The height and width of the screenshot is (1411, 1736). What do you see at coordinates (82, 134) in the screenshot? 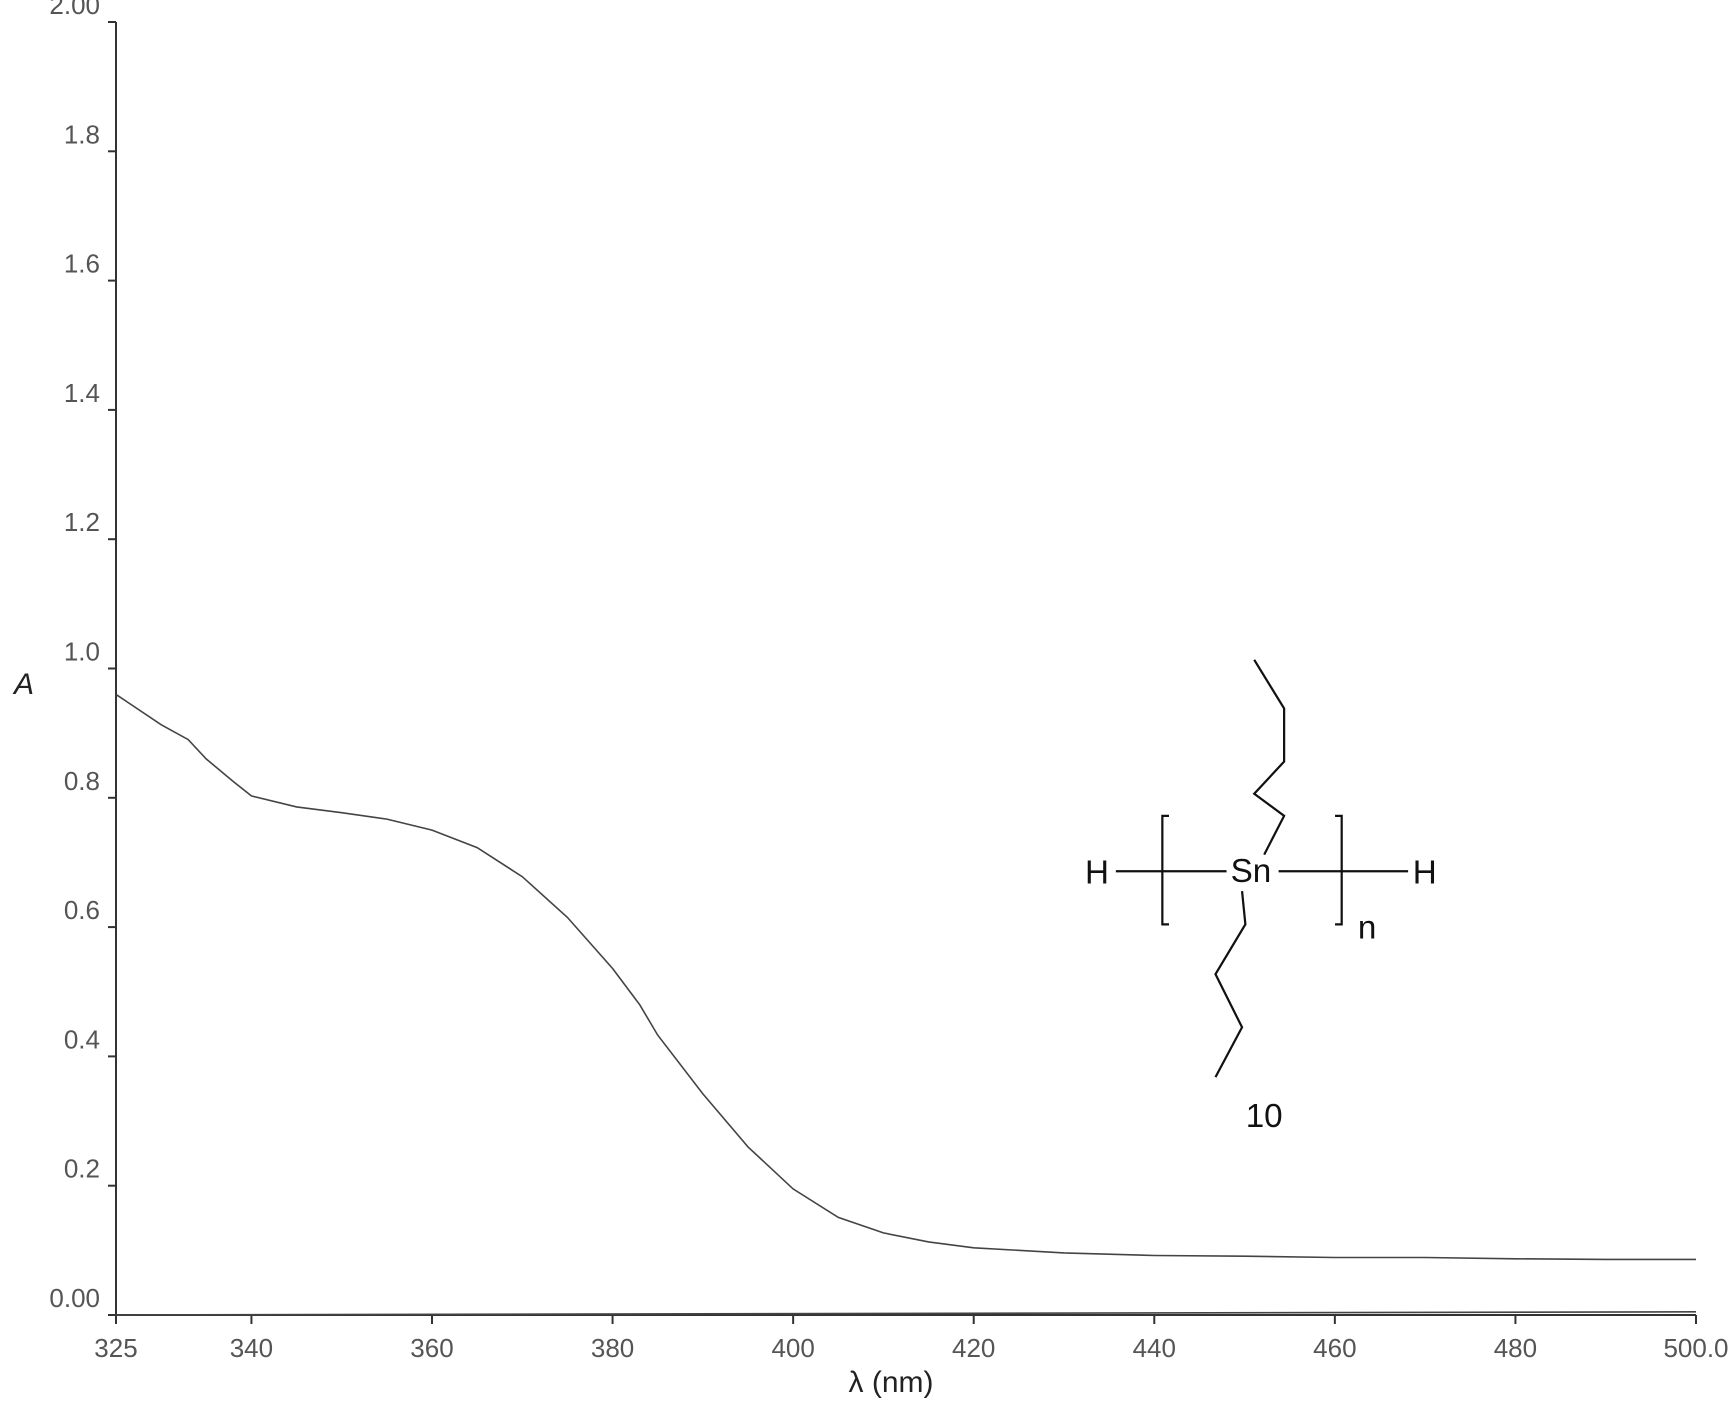
I see `y-tick-label: 1.8` at bounding box center [82, 134].